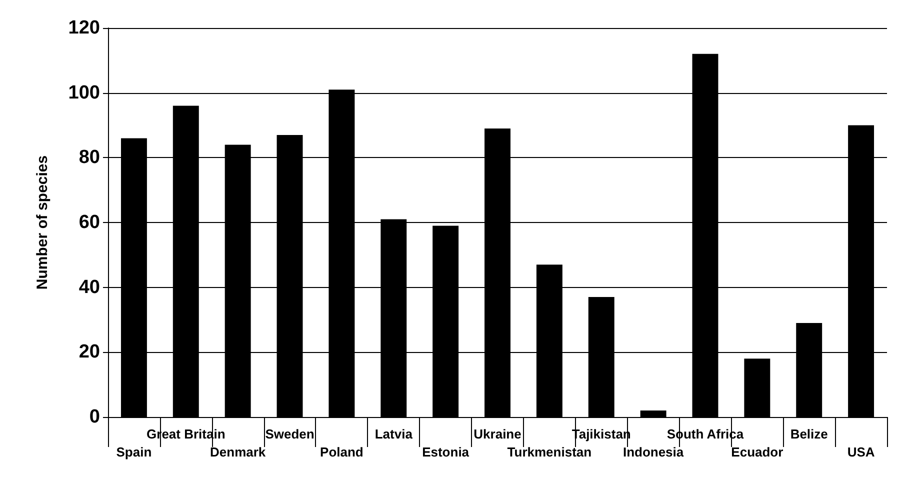 The width and height of the screenshot is (913, 485). Describe the element at coordinates (757, 452) in the screenshot. I see `x-tick-label: Ecuador` at that location.